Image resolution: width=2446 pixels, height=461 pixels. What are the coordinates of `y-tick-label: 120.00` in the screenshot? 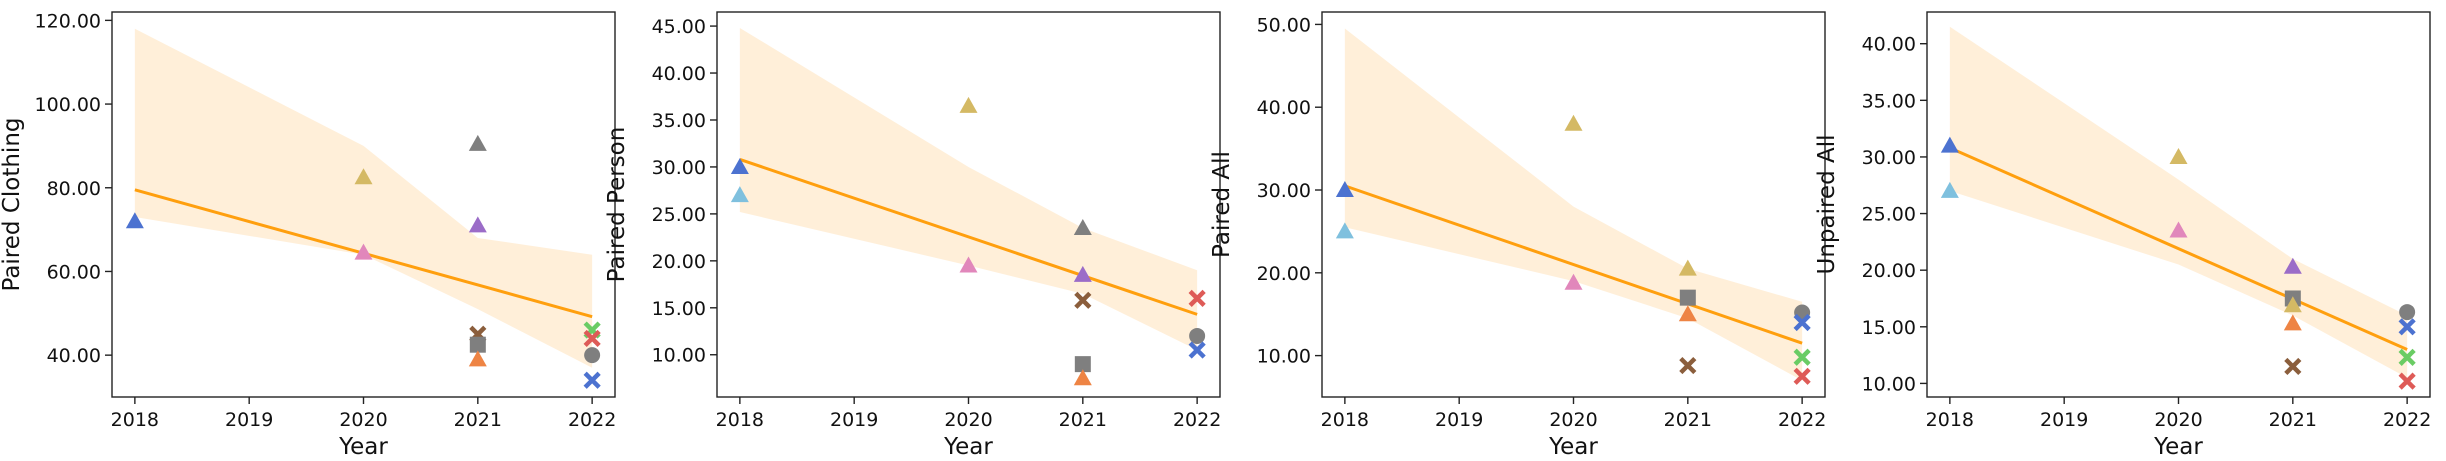 It's located at (68, 21).